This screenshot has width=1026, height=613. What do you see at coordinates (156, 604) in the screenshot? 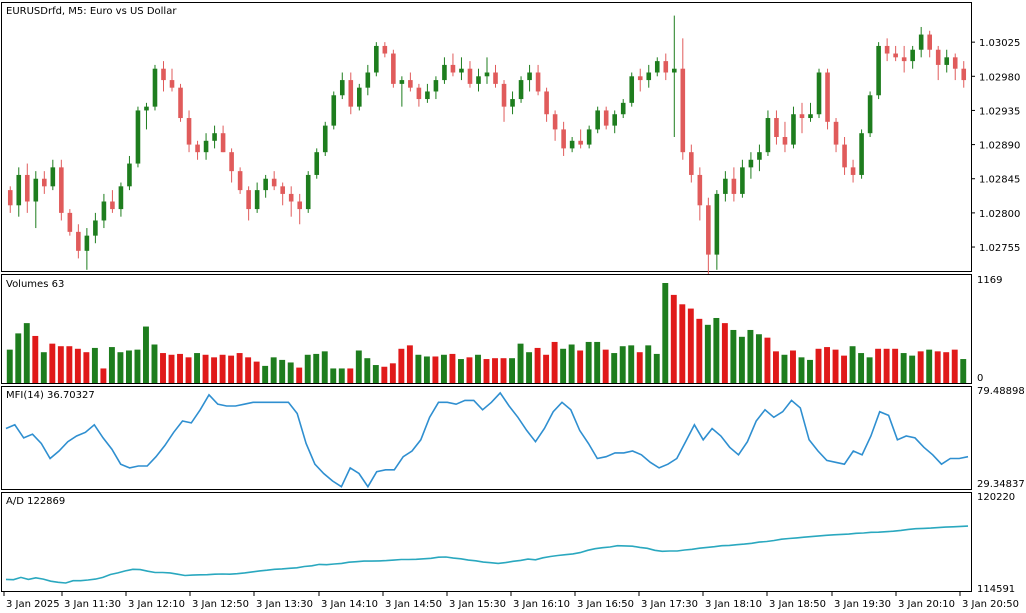
I see `time-tick-label: 3 Jan 12:10` at bounding box center [156, 604].